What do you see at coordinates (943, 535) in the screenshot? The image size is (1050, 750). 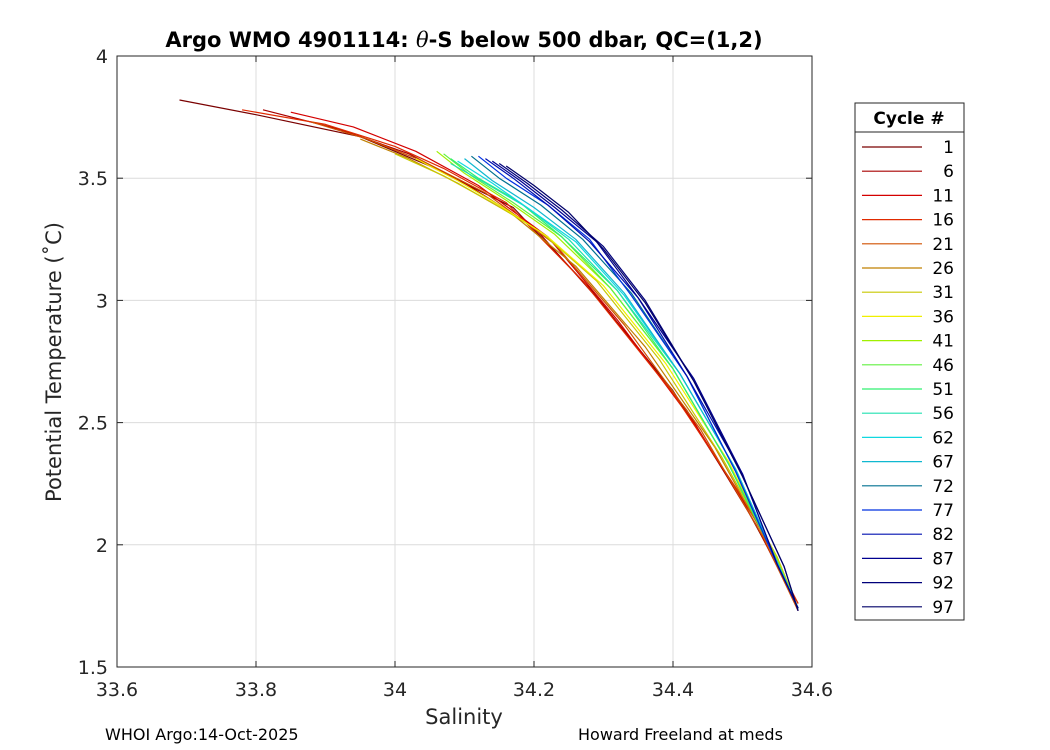 I see `legend-label-cycle-82: 82` at bounding box center [943, 535].